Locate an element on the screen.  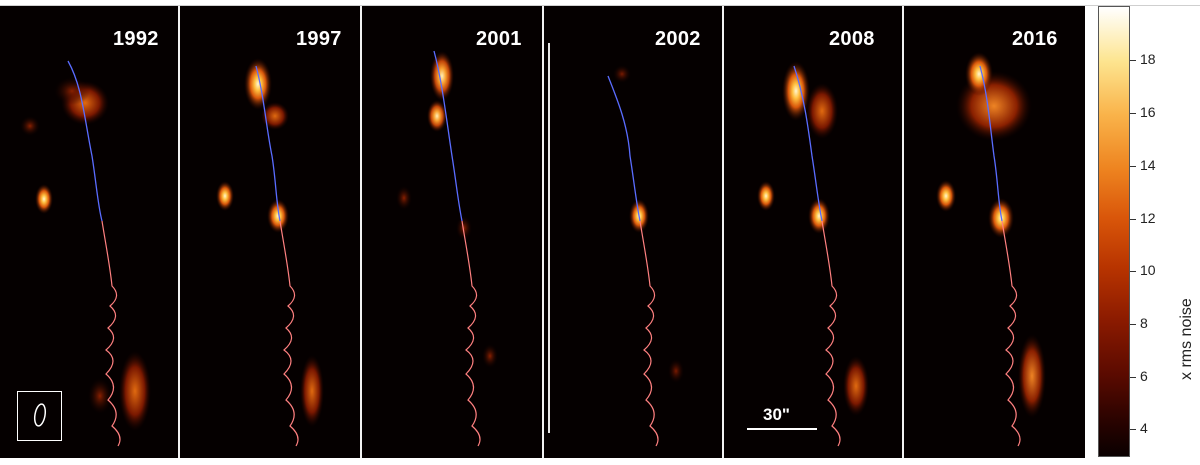
year-label: 2001 is located at coordinates (499, 39).